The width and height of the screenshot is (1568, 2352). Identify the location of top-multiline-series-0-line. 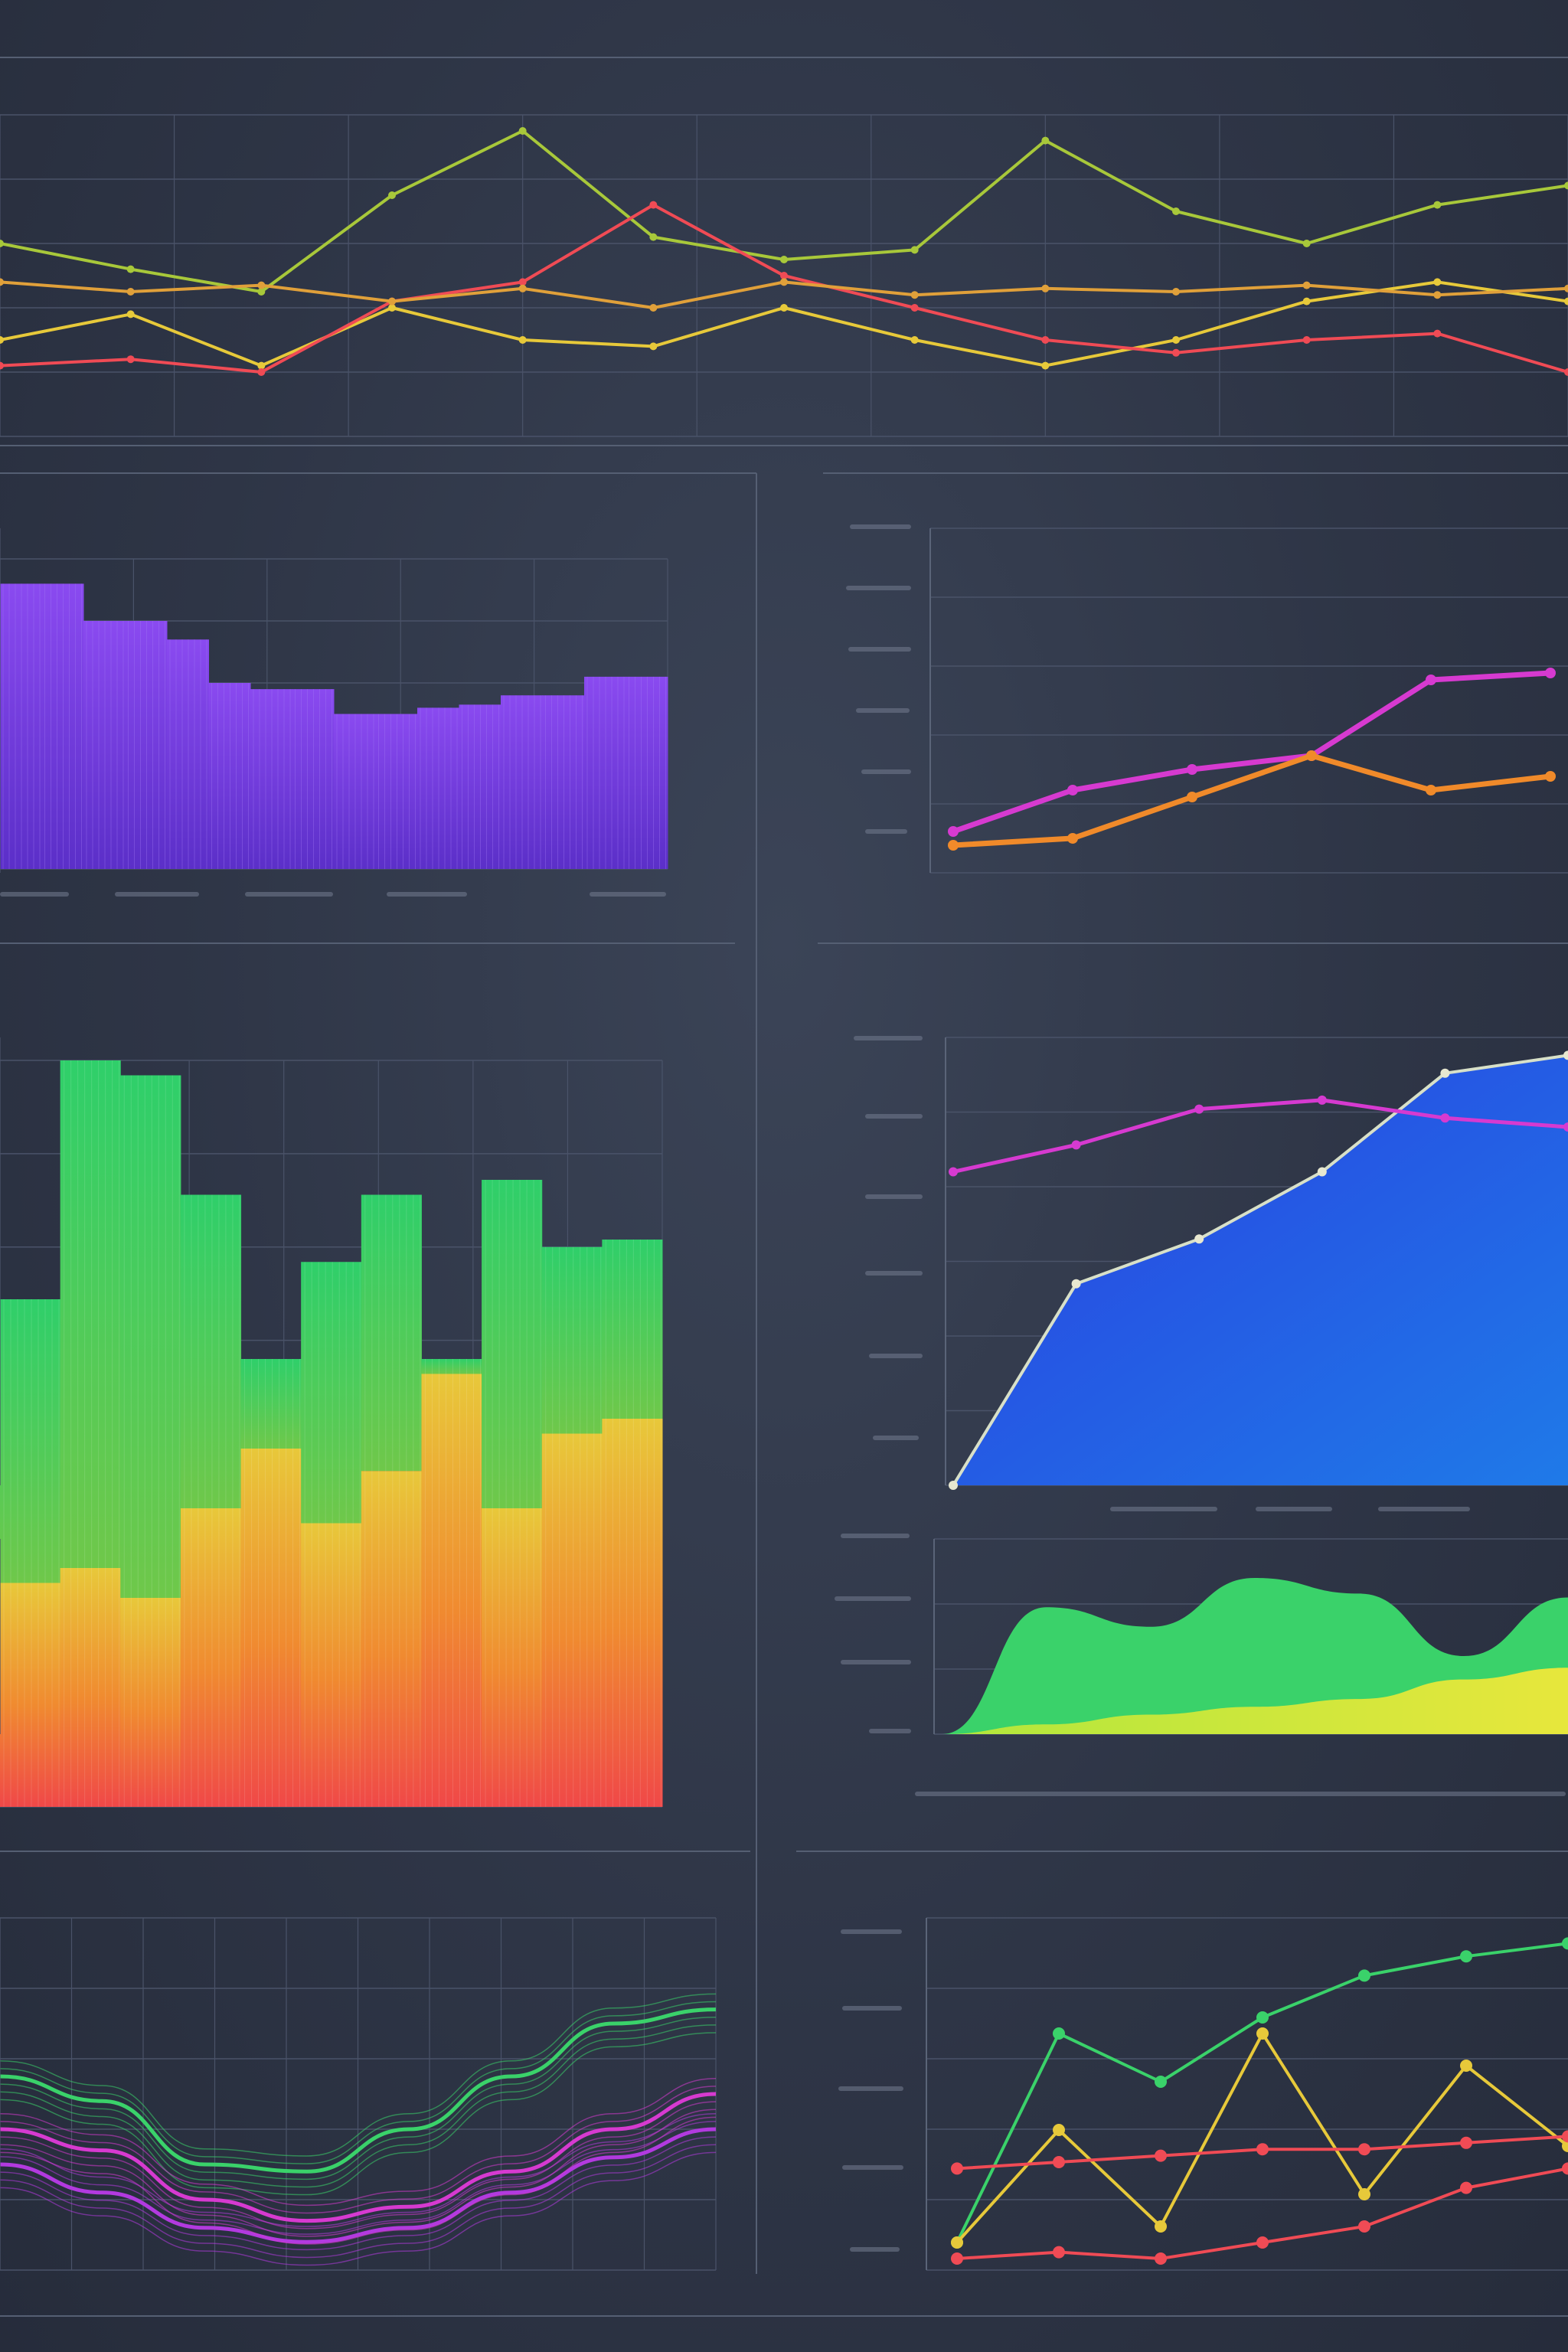
(784, 211).